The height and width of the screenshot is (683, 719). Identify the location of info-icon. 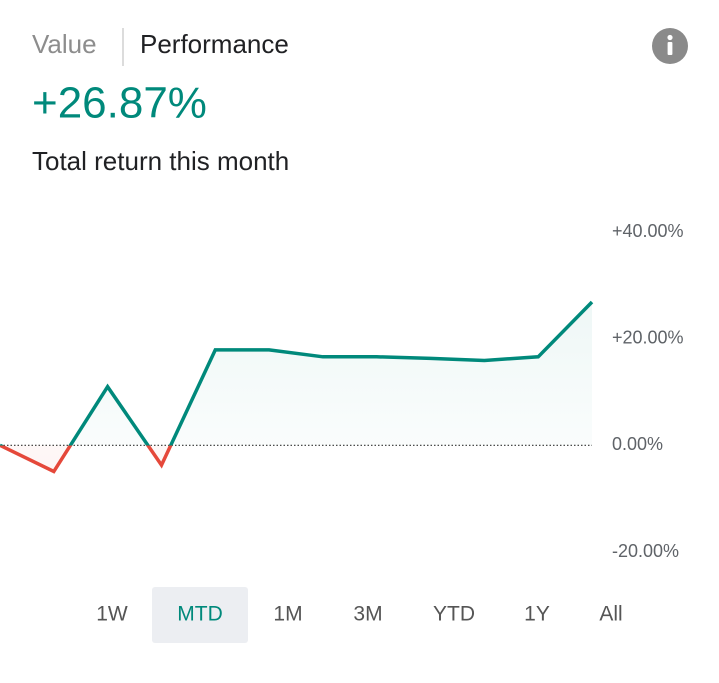
(670, 46).